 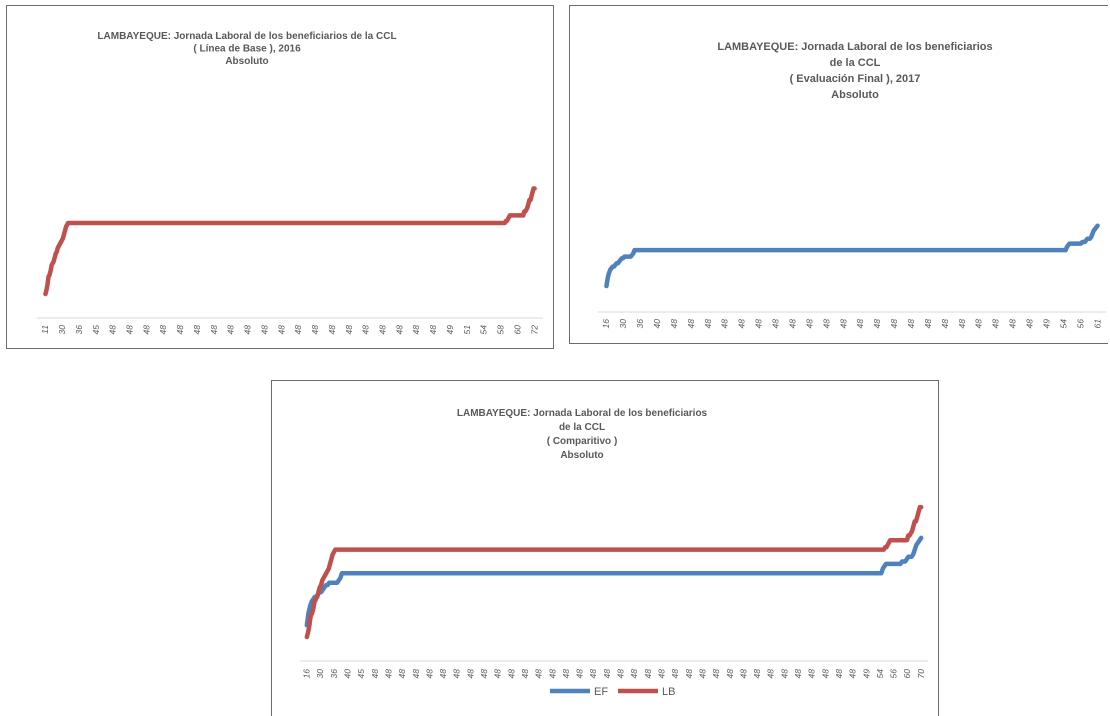 What do you see at coordinates (501, 330) in the screenshot?
I see `x-tick-label: 58` at bounding box center [501, 330].